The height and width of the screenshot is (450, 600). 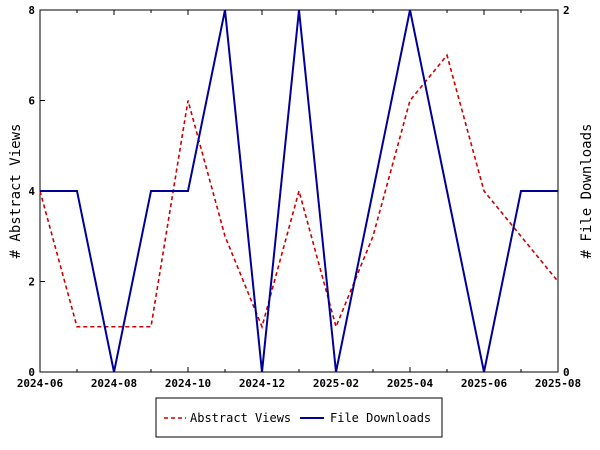 What do you see at coordinates (114, 383) in the screenshot?
I see `x-tick-label: 2024-08` at bounding box center [114, 383].